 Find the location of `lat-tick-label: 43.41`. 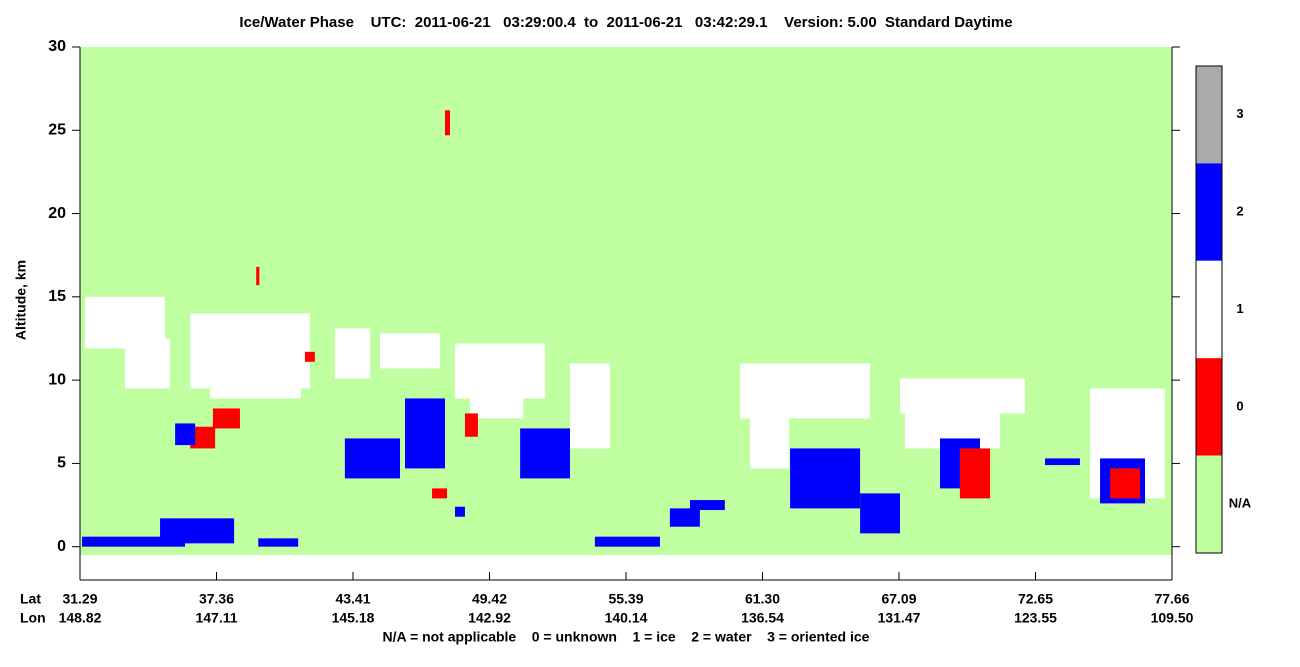

lat-tick-label: 43.41 is located at coordinates (352, 599).